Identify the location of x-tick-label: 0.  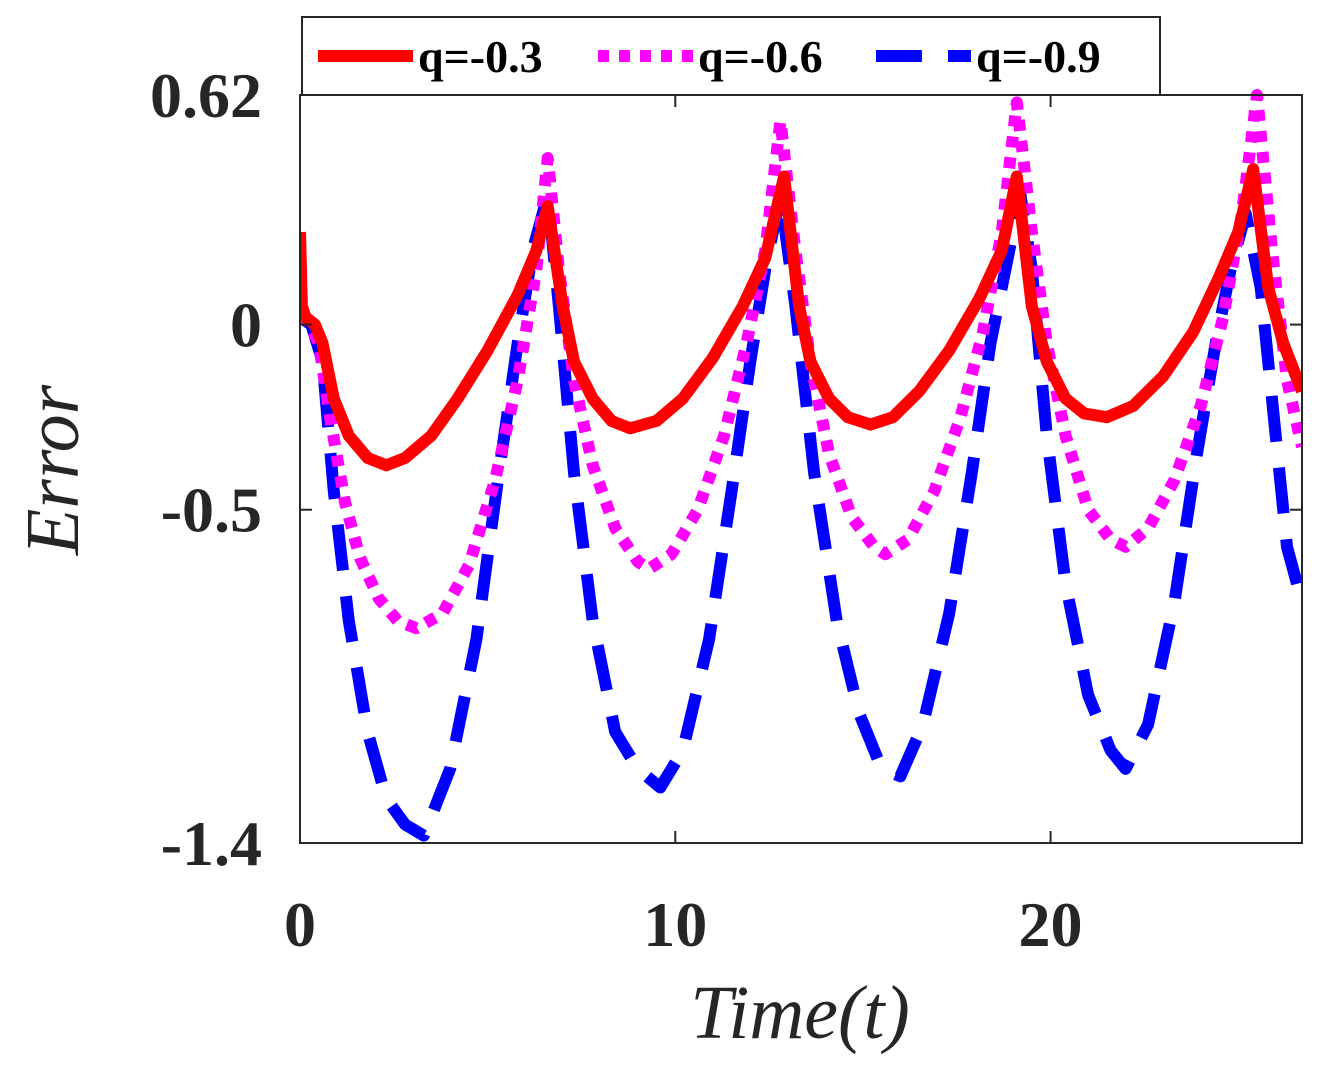
(300, 924).